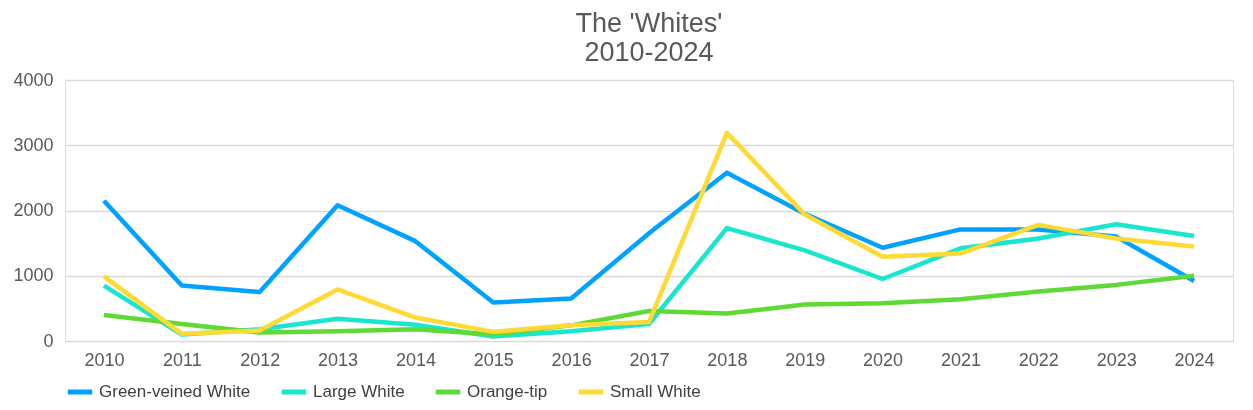 The height and width of the screenshot is (410, 1253). What do you see at coordinates (655, 391) in the screenshot?
I see `legend-label: Small White` at bounding box center [655, 391].